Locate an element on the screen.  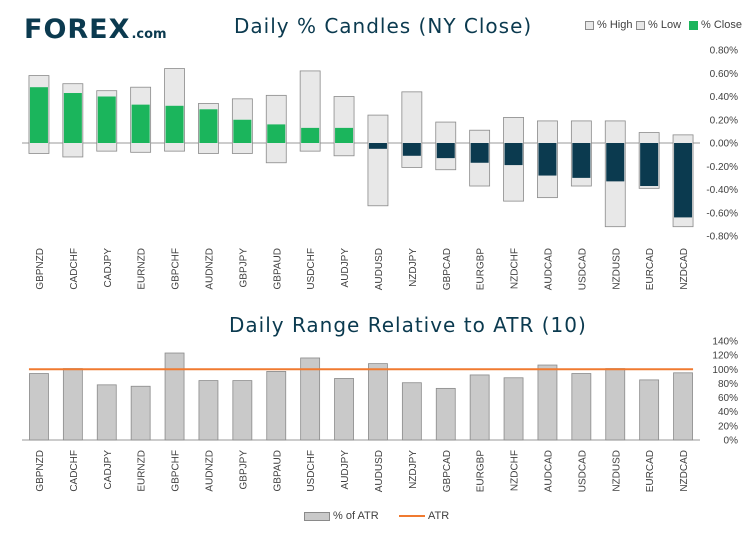
close-bar-gbpchf is located at coordinates (174, 124).